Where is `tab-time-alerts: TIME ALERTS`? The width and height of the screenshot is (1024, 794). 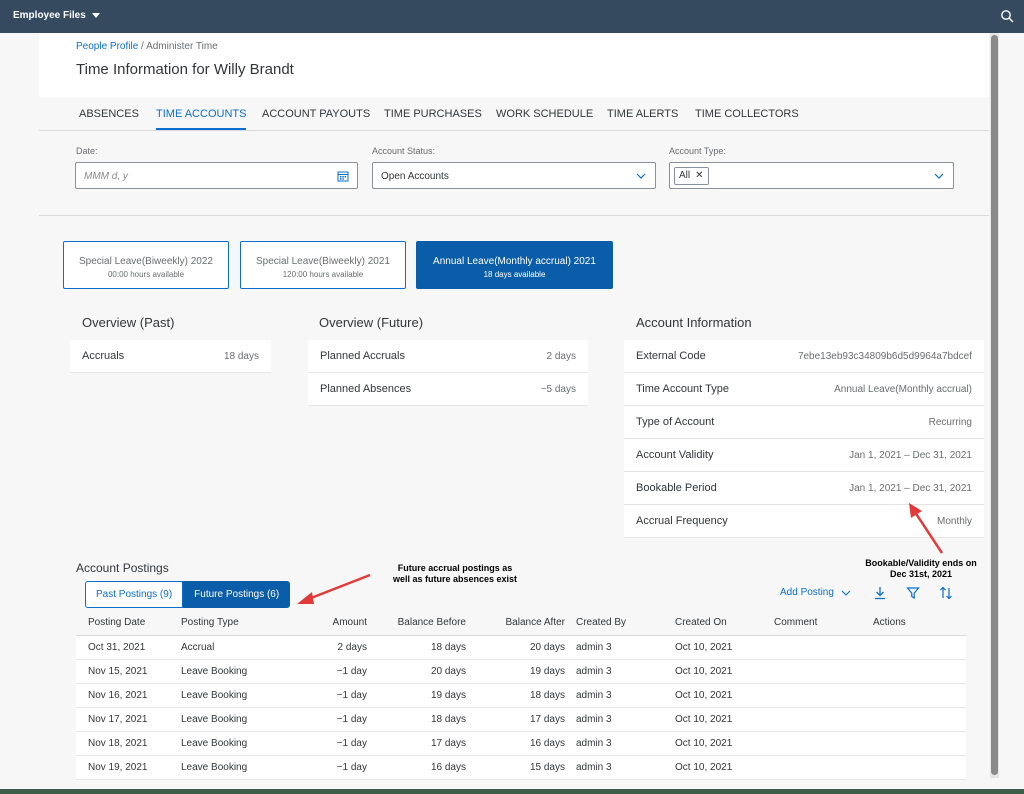 tab-time-alerts: TIME ALERTS is located at coordinates (643, 114).